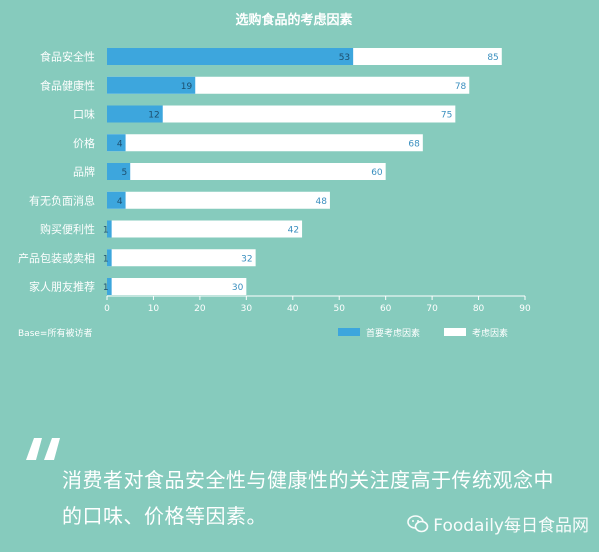 The width and height of the screenshot is (599, 552). What do you see at coordinates (200, 309) in the screenshot?
I see `x-tick-label: 20` at bounding box center [200, 309].